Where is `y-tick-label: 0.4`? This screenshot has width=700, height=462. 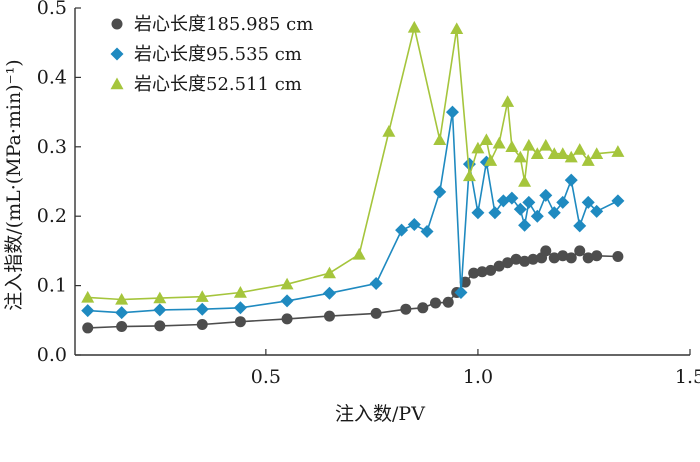 y-tick-label: 0.4 is located at coordinates (52, 77).